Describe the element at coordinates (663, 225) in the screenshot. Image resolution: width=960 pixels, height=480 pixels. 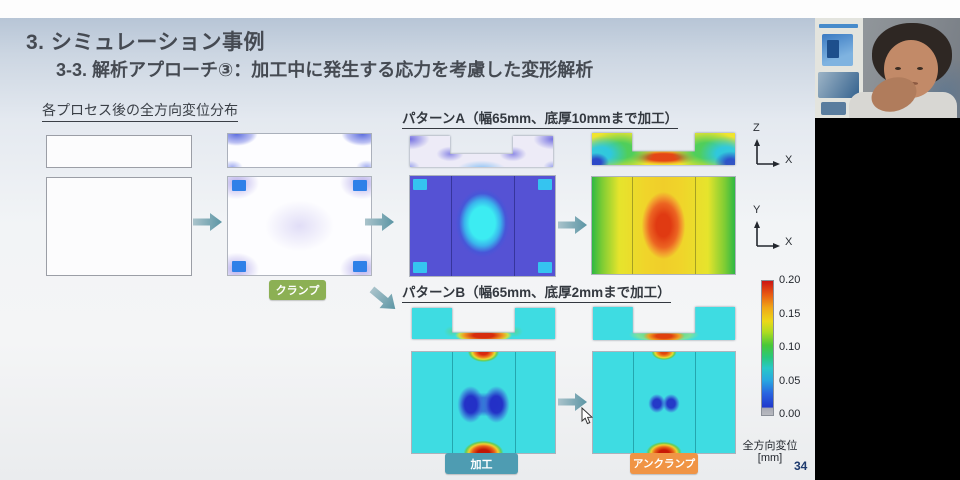
I see `heatmap-a-unclamp-front` at that location.